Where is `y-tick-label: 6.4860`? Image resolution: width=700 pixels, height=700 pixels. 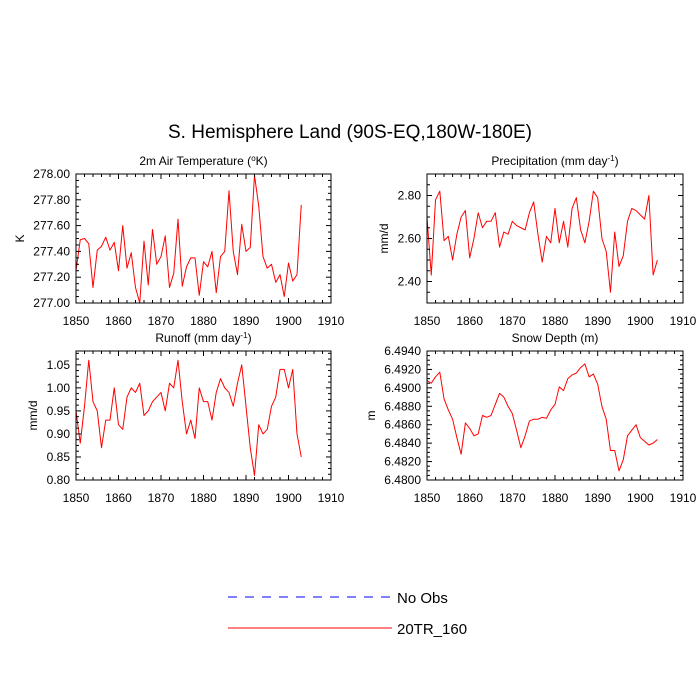
y-tick-label: 6.4860 is located at coordinates (402, 425).